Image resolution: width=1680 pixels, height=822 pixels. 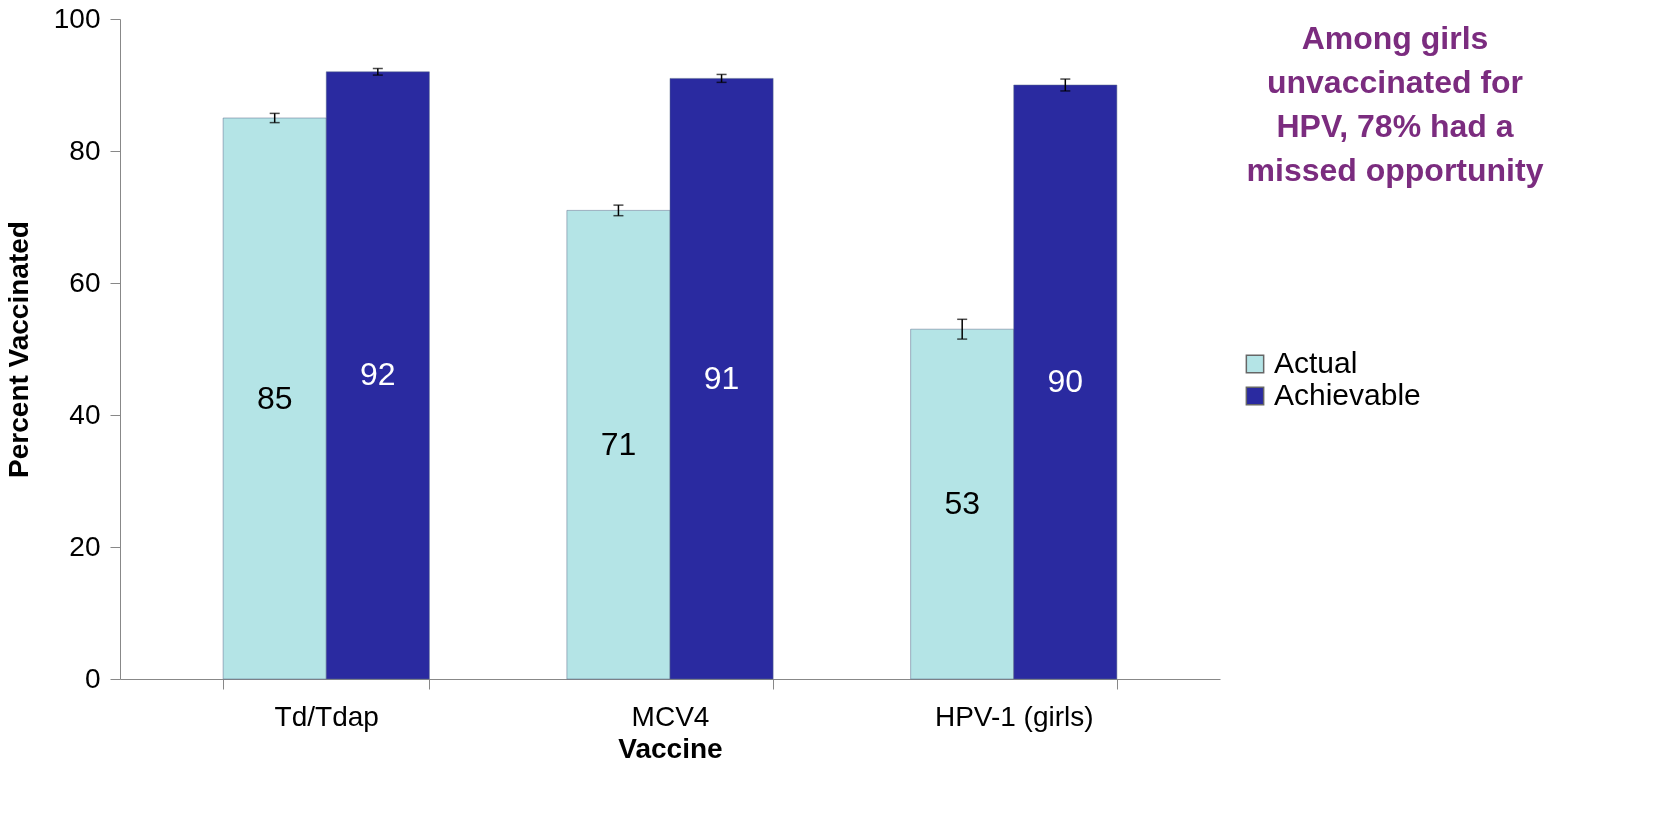 I want to click on data-label: 90, so click(x=1065, y=381).